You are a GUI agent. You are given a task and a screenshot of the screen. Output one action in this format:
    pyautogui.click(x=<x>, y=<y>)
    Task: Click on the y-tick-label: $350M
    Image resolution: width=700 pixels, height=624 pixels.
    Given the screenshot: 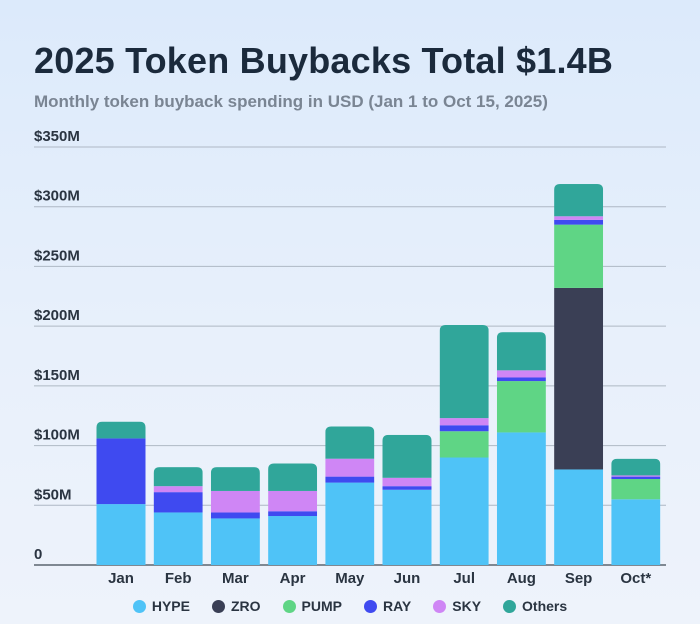 What is the action you would take?
    pyautogui.click(x=57, y=136)
    